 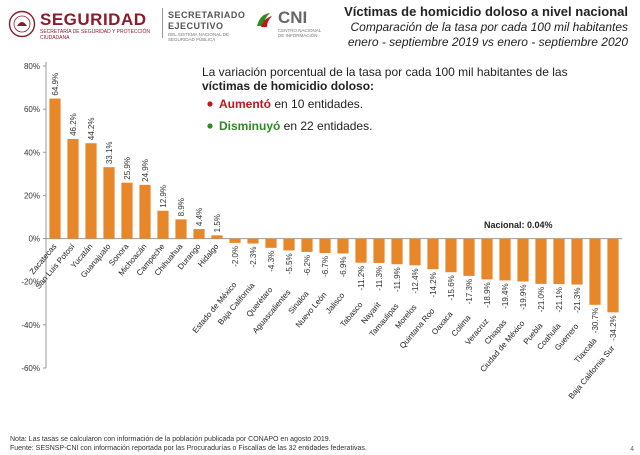 What do you see at coordinates (30, 282) in the screenshot?
I see `y-tick-label: -20%` at bounding box center [30, 282].